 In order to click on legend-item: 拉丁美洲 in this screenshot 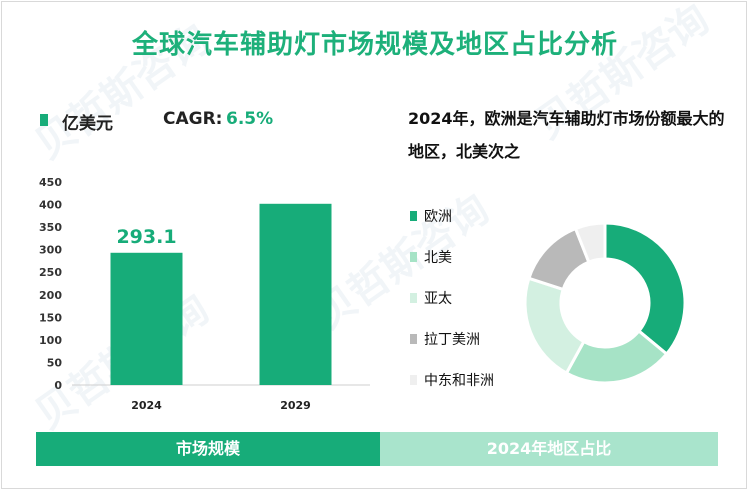, I will do `click(480, 337)`.